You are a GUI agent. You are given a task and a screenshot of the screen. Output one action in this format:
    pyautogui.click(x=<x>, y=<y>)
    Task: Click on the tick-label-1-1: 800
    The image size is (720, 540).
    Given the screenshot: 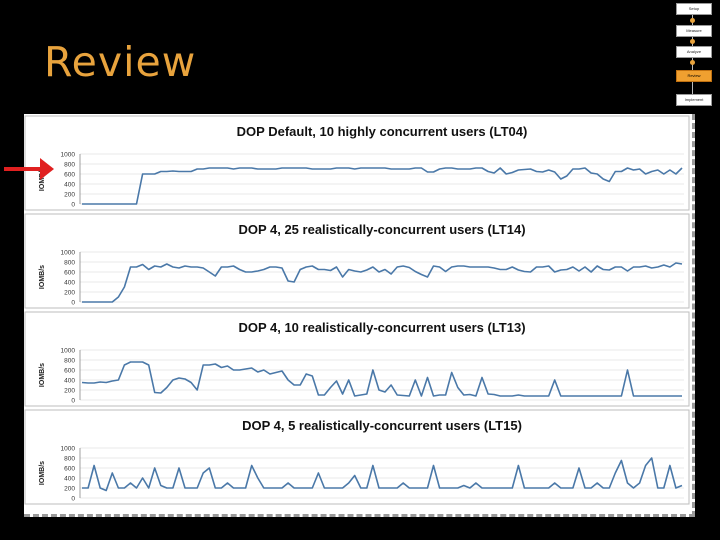 What is the action you would take?
    pyautogui.click(x=69, y=165)
    